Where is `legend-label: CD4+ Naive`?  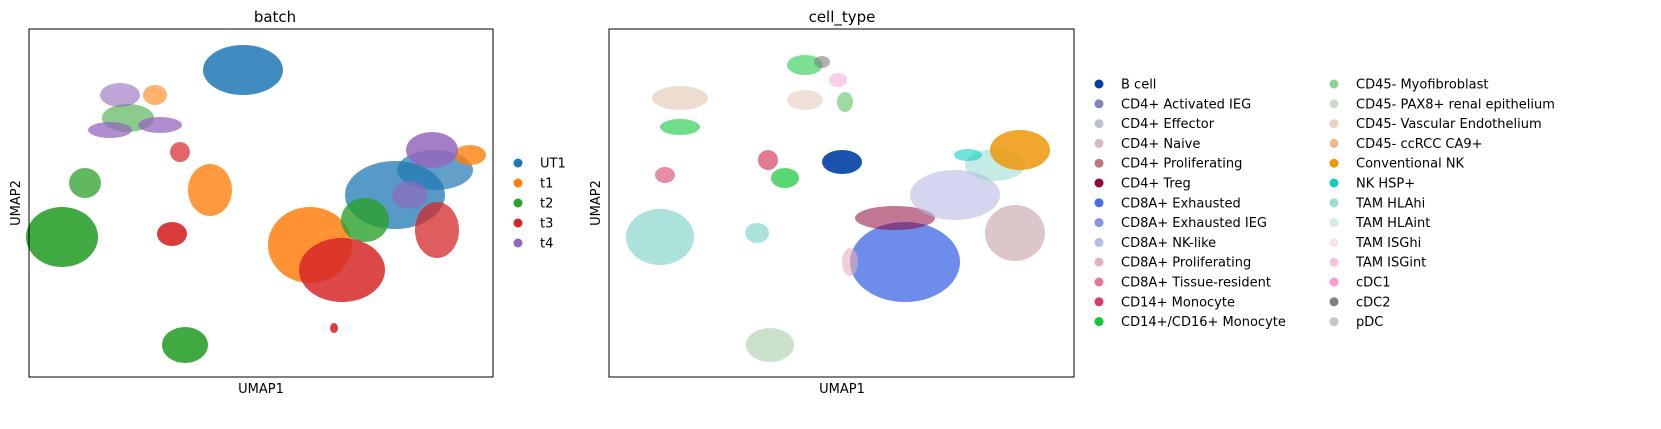
legend-label: CD4+ Naive is located at coordinates (1160, 144).